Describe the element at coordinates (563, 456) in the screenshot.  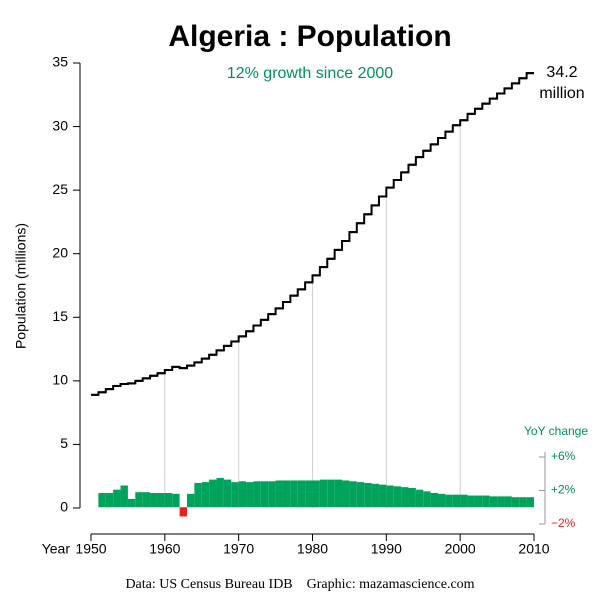
I see `y2-tick-label: +6%` at that location.